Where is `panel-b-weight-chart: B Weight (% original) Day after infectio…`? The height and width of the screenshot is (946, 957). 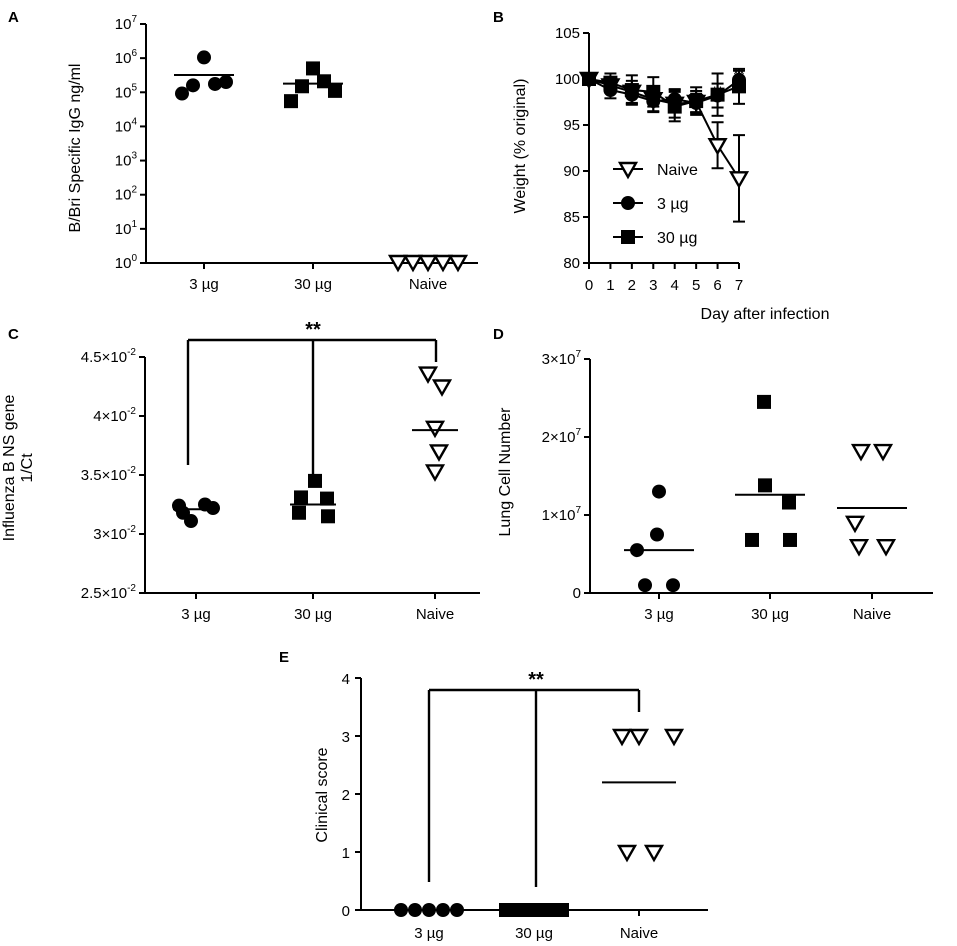 panel-b-weight-chart: B Weight (% original) Day after infectio… is located at coordinates (661, 166).